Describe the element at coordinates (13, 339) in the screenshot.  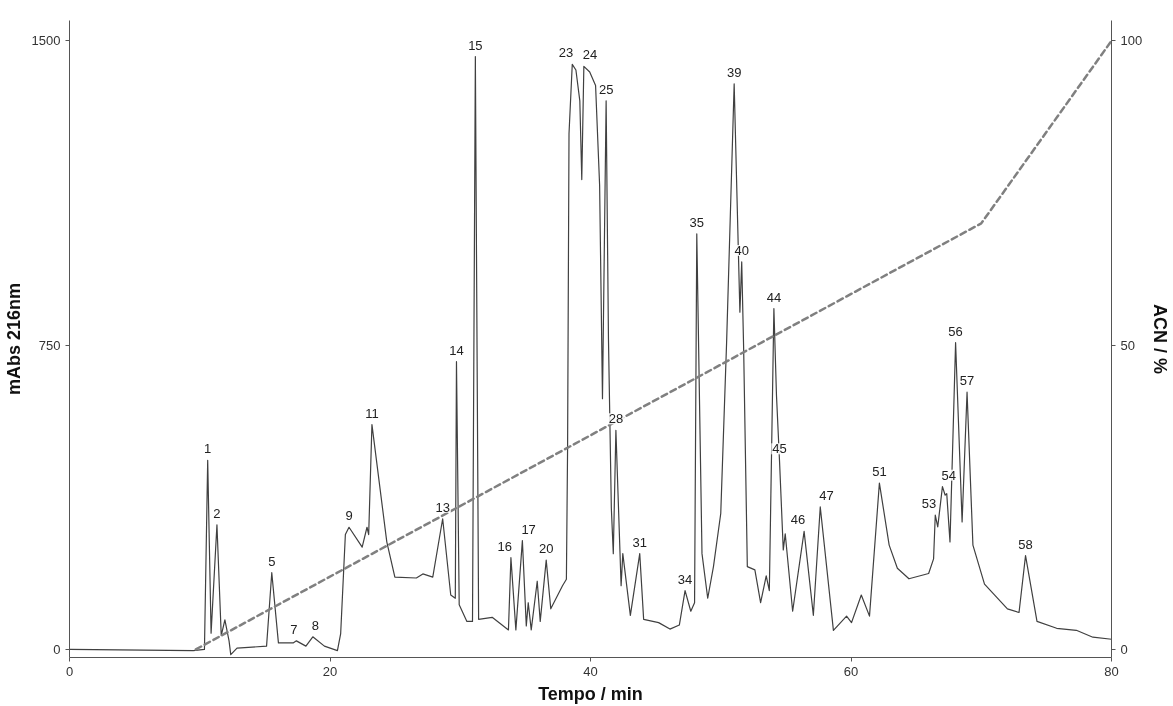
I see `y-axis-title: mAbs 216nm` at that location.